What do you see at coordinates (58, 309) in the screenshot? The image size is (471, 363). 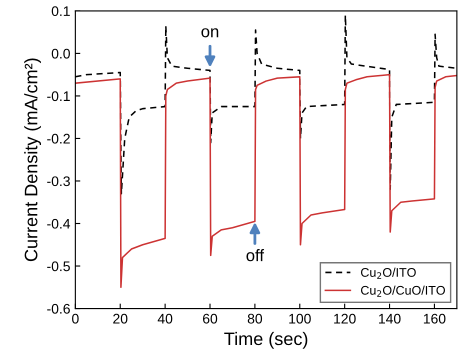 I see `y-tick-label: -0.6` at bounding box center [58, 309].